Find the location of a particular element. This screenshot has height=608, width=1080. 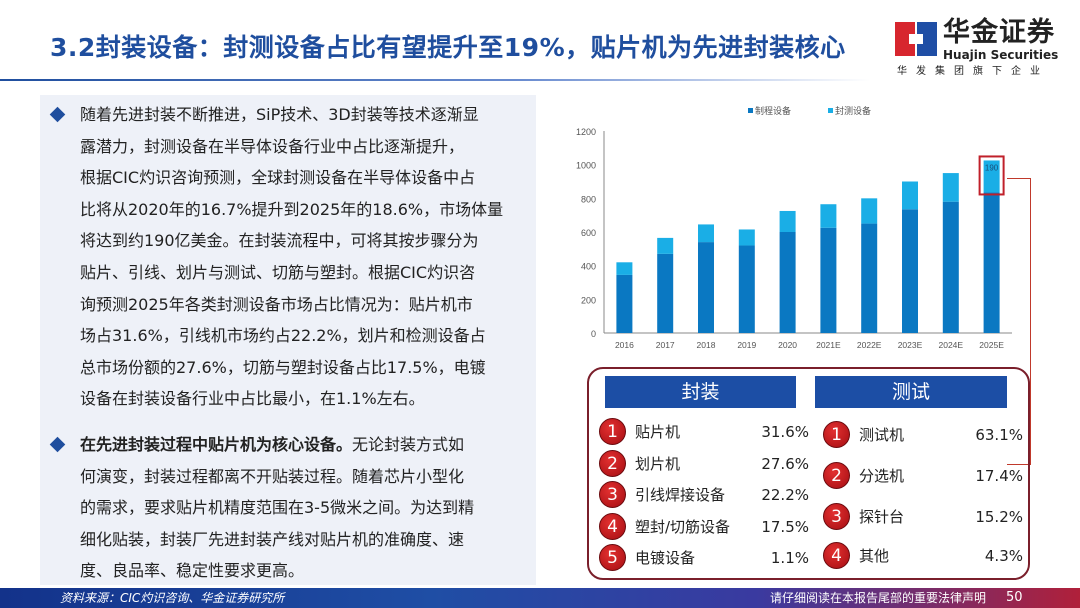

highlight-box is located at coordinates (991, 175).